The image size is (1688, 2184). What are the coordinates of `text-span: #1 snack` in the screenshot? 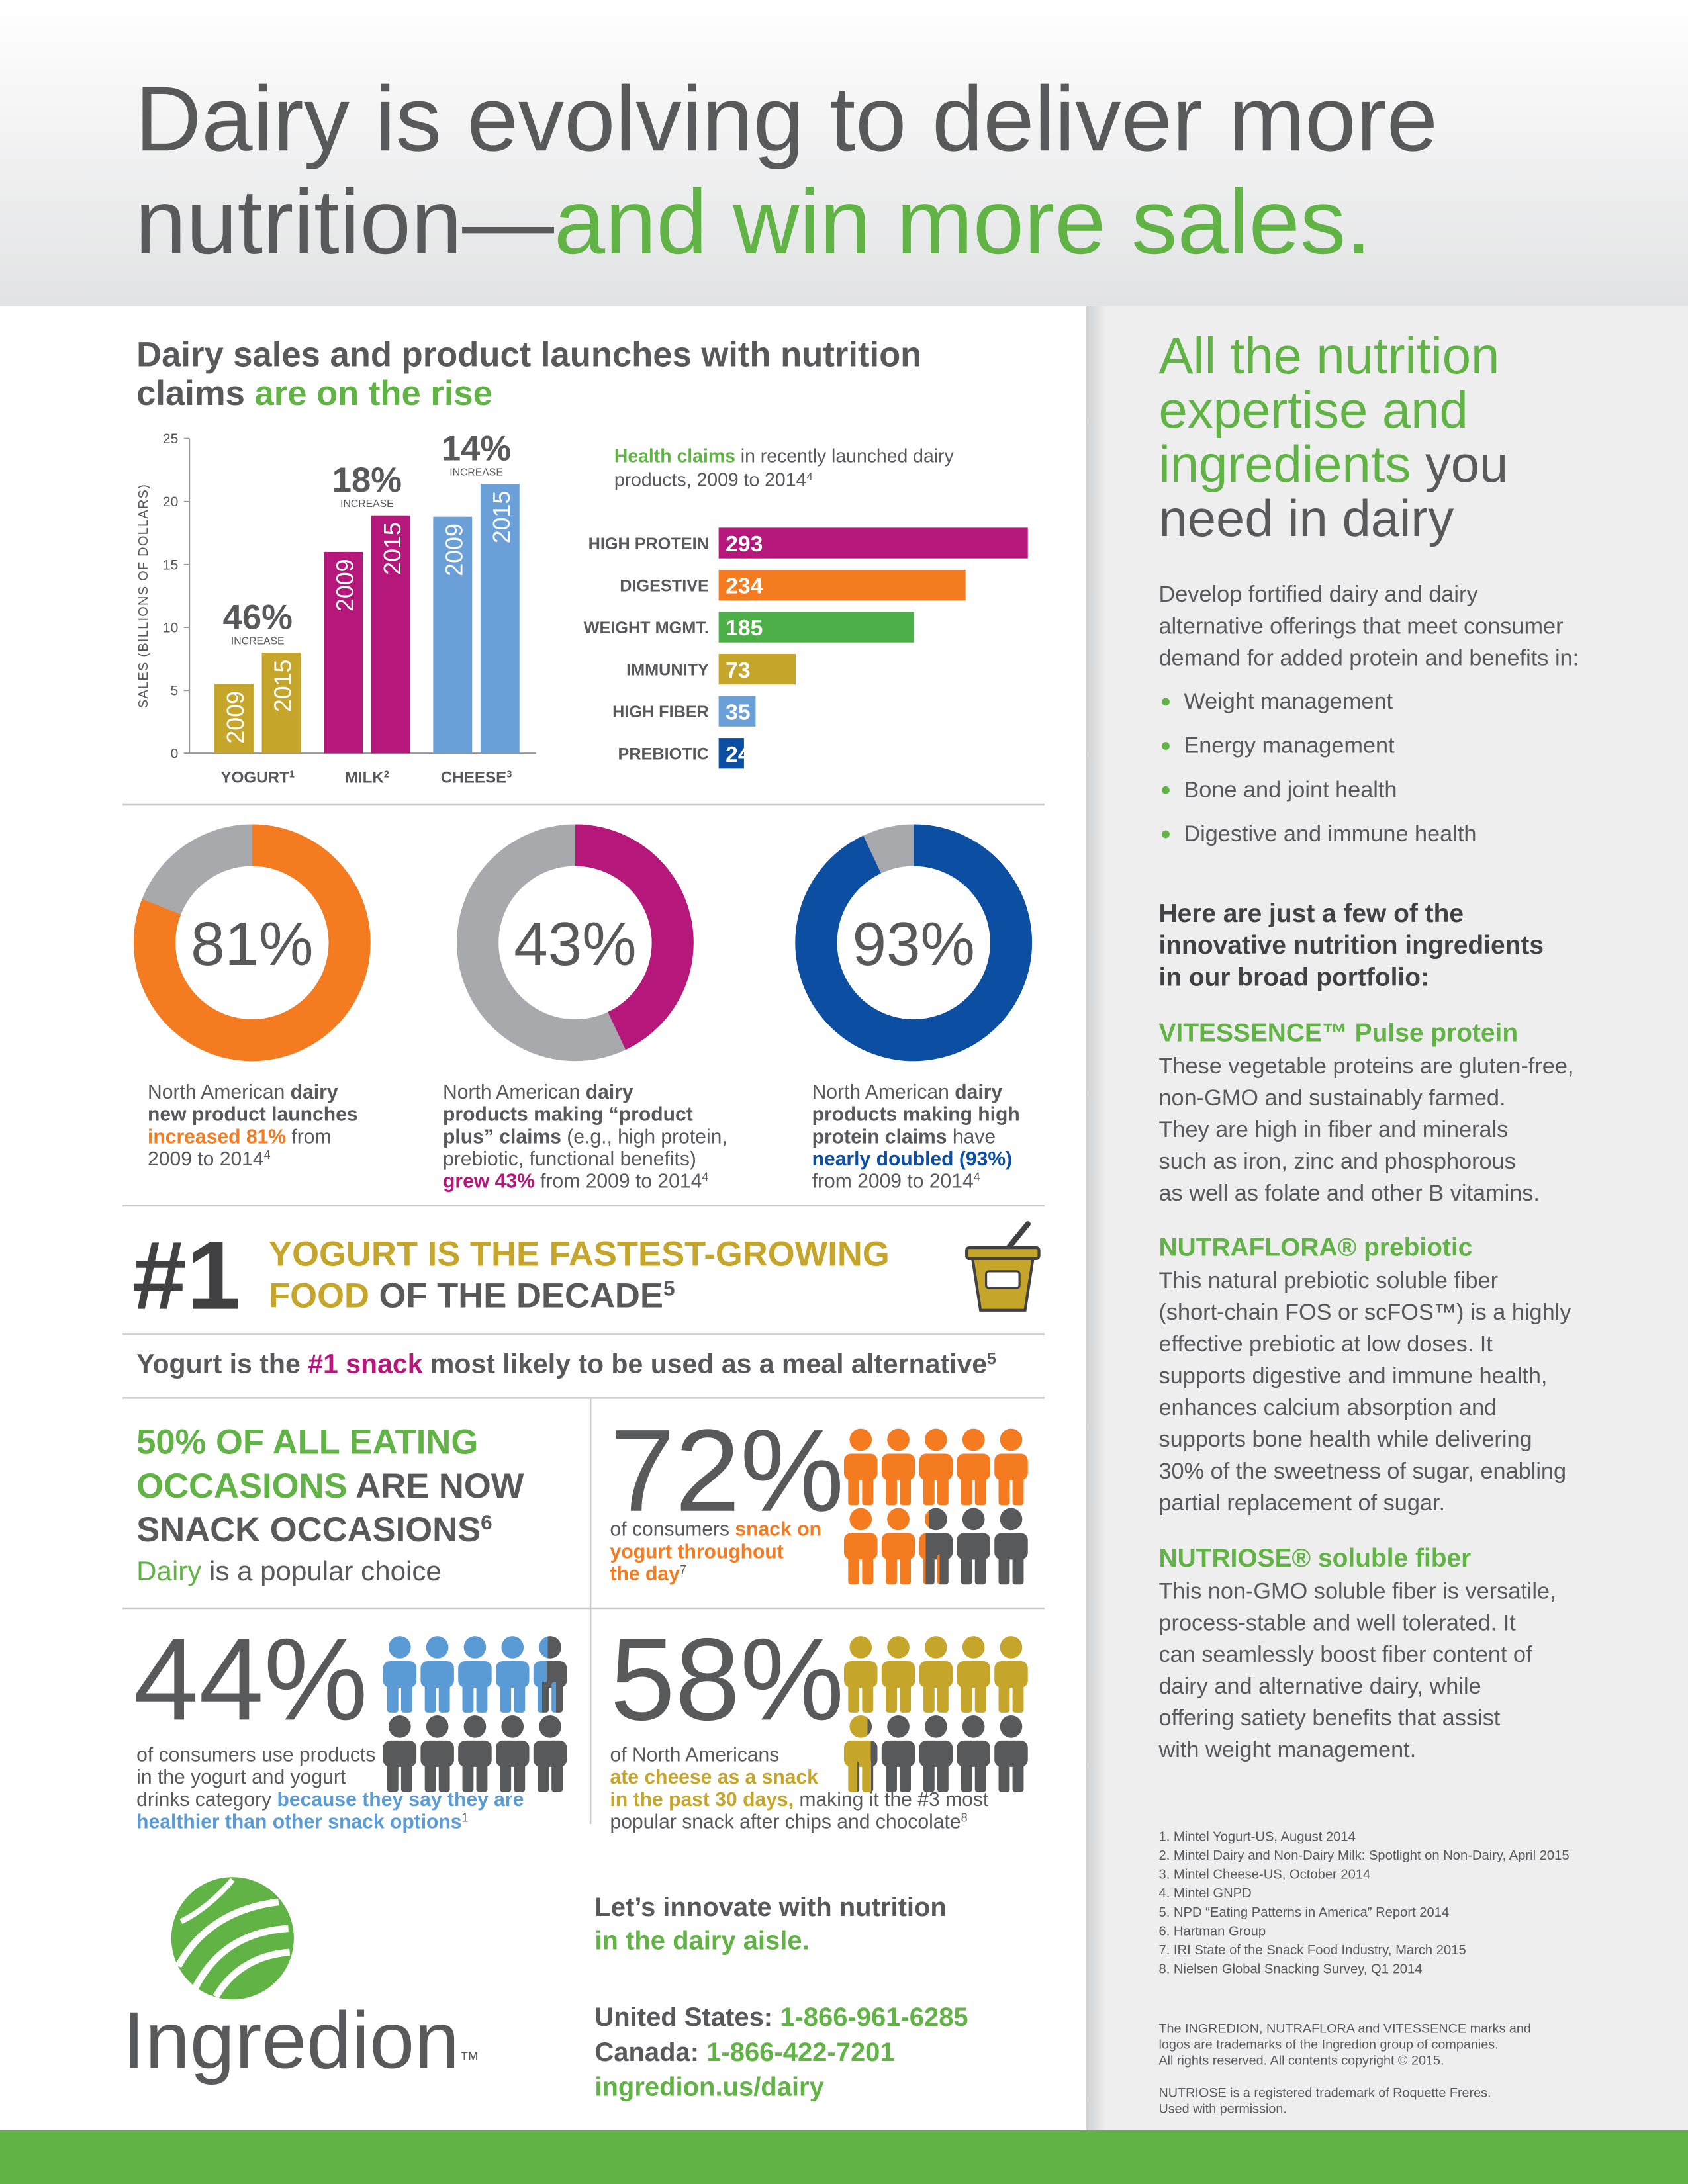 It's located at (365, 1363).